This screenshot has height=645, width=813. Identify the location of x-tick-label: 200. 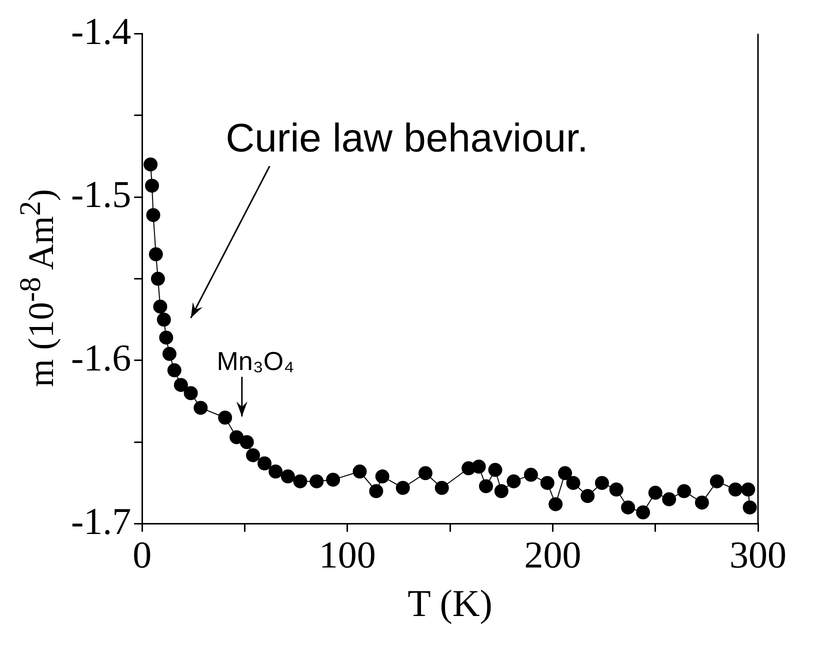
(553, 555).